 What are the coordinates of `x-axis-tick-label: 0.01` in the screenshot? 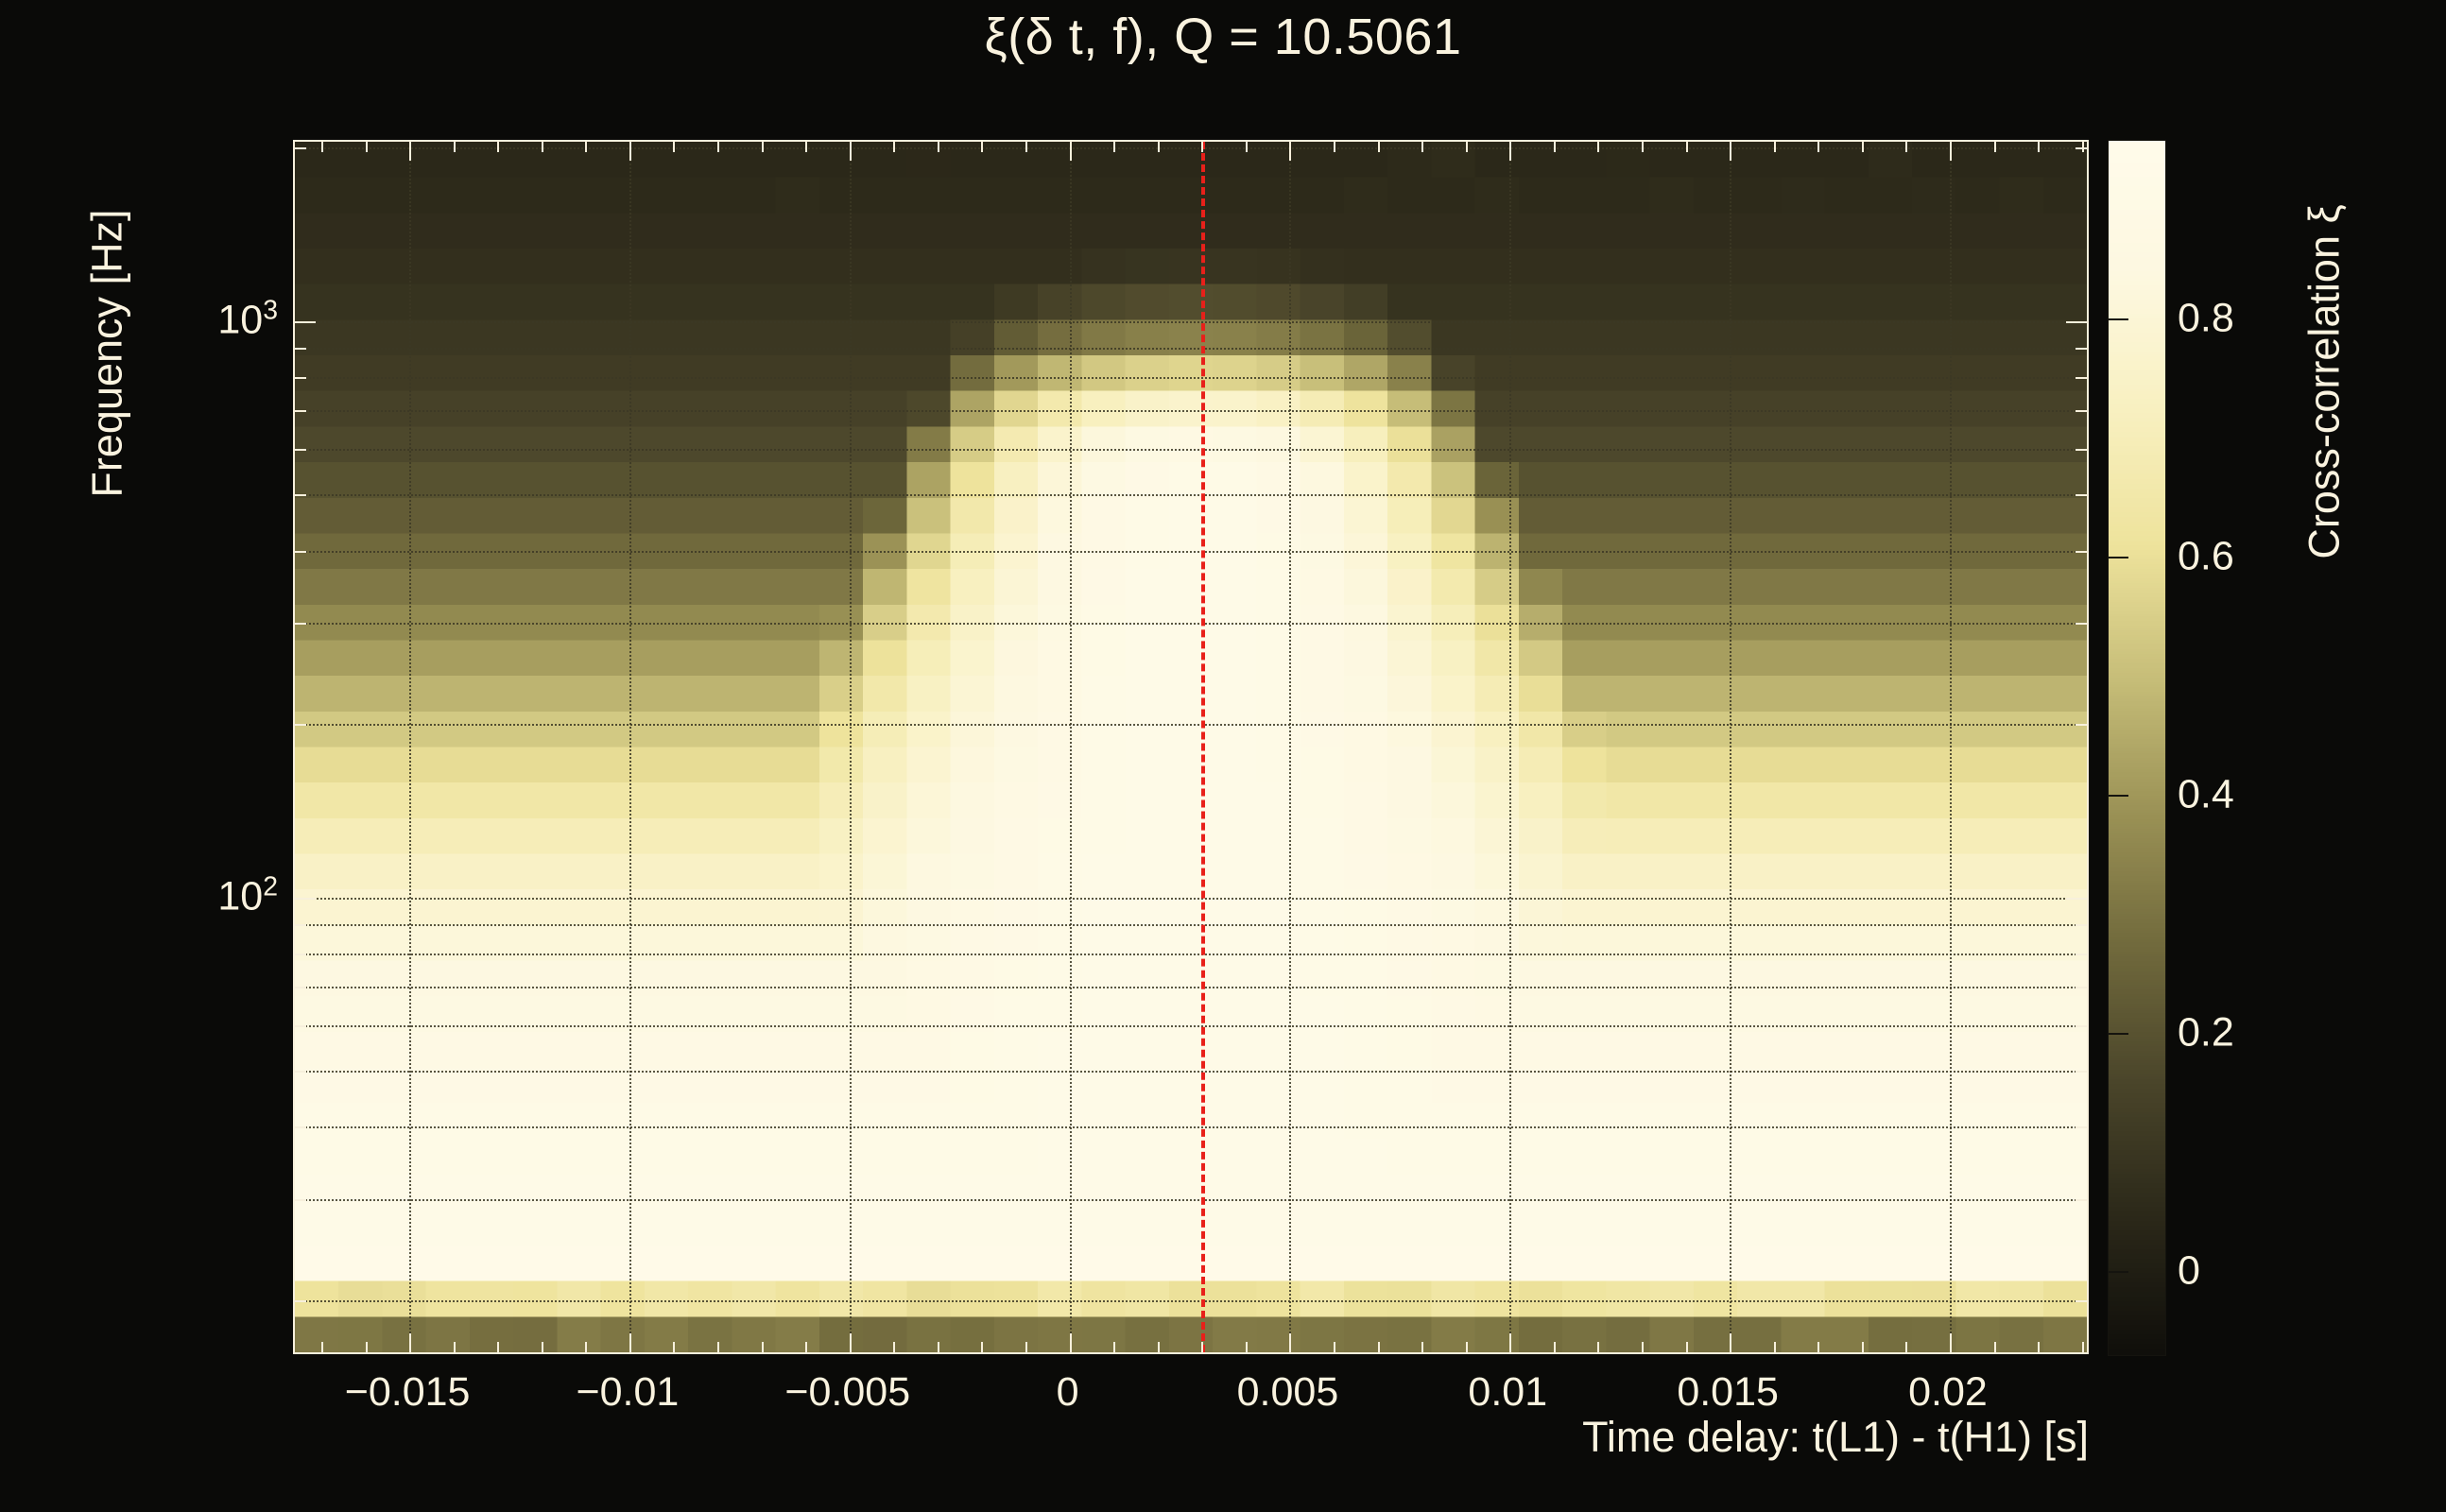 It's located at (1508, 1392).